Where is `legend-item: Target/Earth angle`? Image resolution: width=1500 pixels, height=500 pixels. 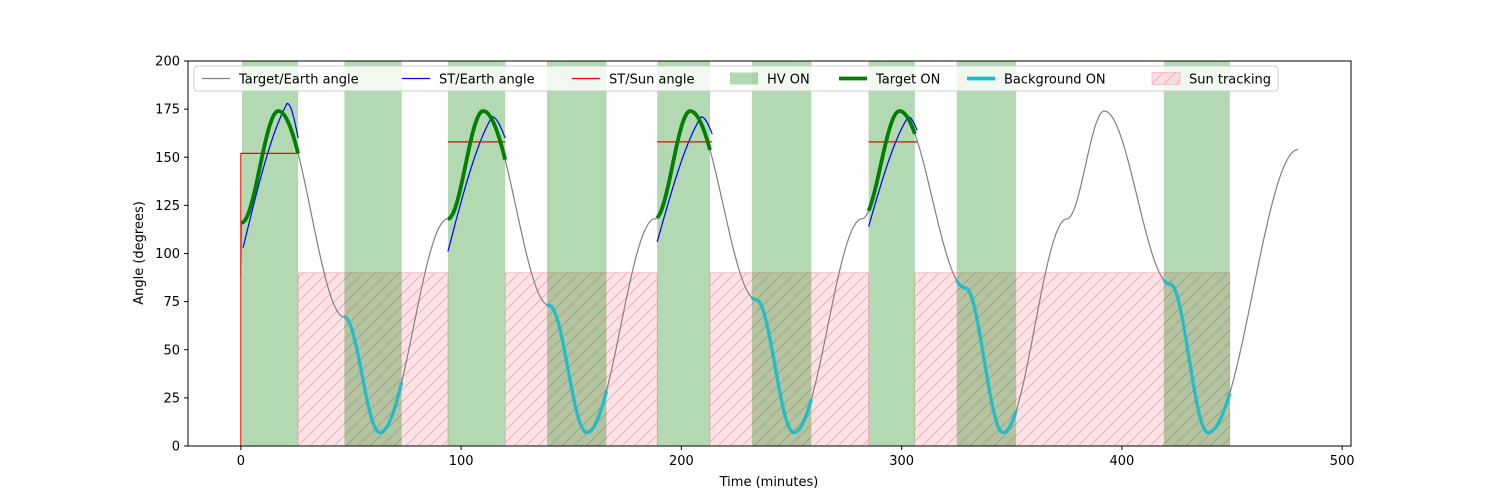
legend-item: Target/Earth angle is located at coordinates (280, 80).